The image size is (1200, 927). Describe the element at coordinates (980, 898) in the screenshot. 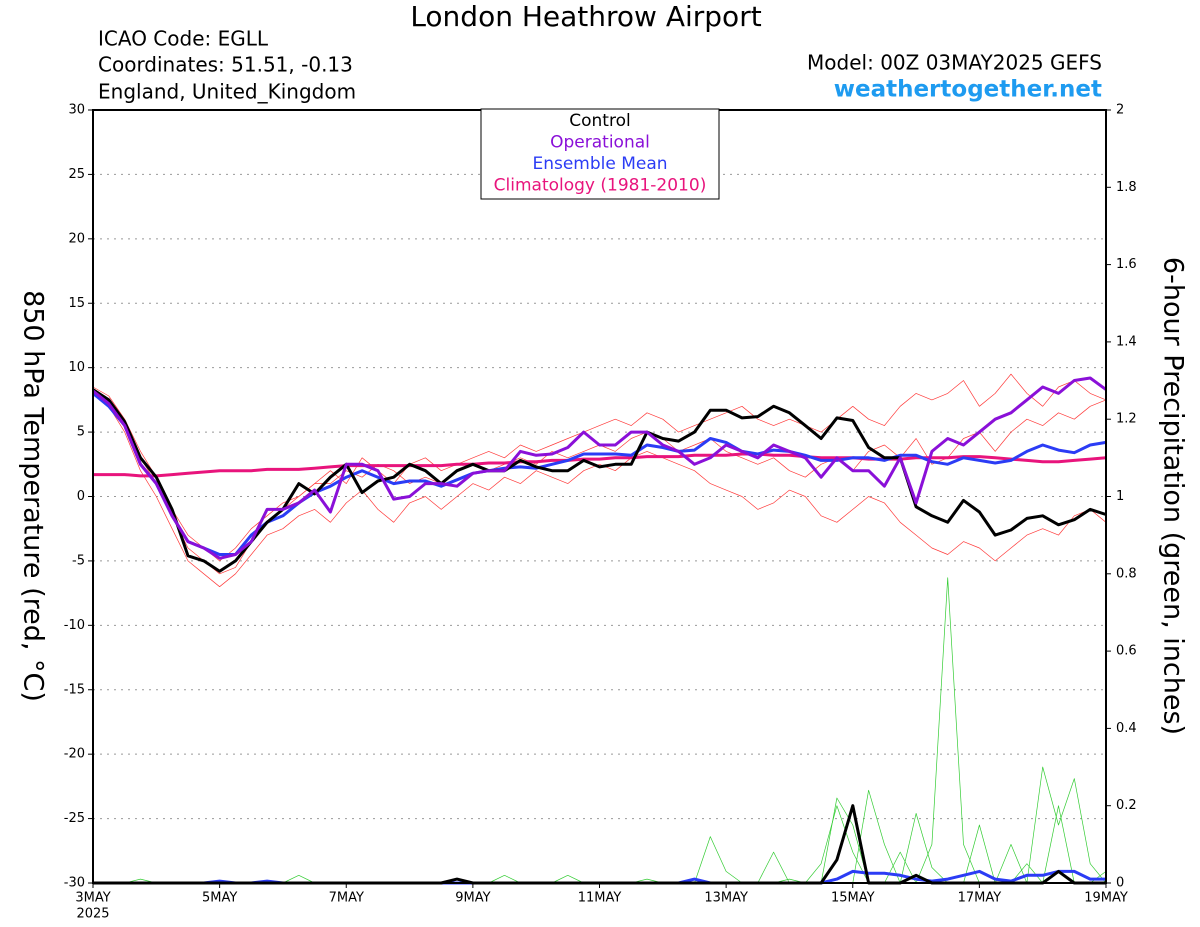

I see `x-tick-label: 17MAY` at that location.